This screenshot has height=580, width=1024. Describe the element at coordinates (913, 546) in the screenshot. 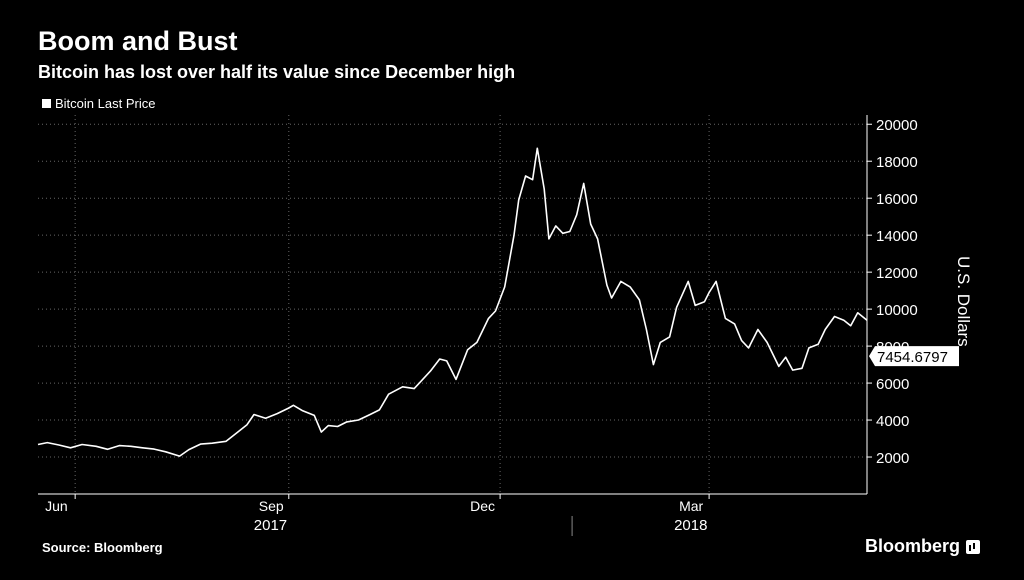

I see `brand-name: Bloomberg` at that location.